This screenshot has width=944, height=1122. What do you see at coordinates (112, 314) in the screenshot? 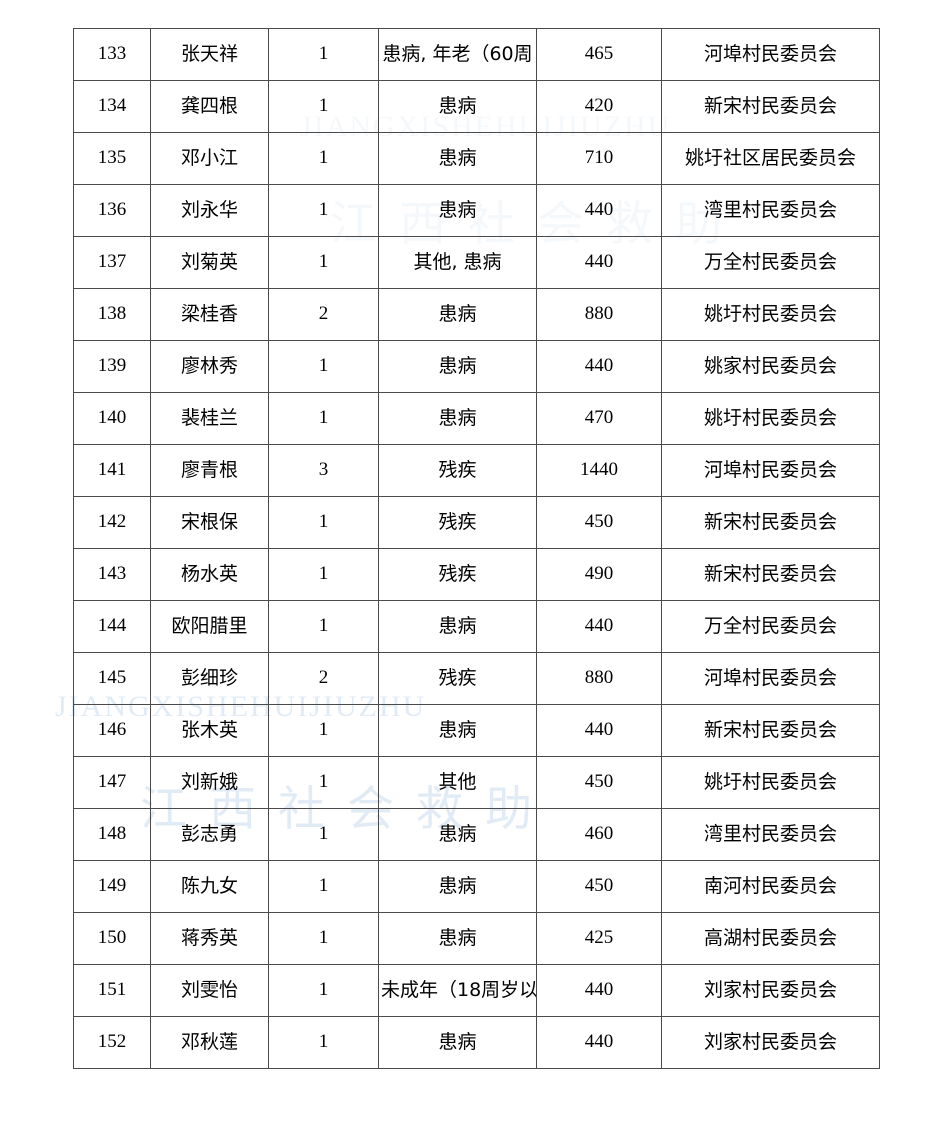
I see `cell-seq: 138` at bounding box center [112, 314].